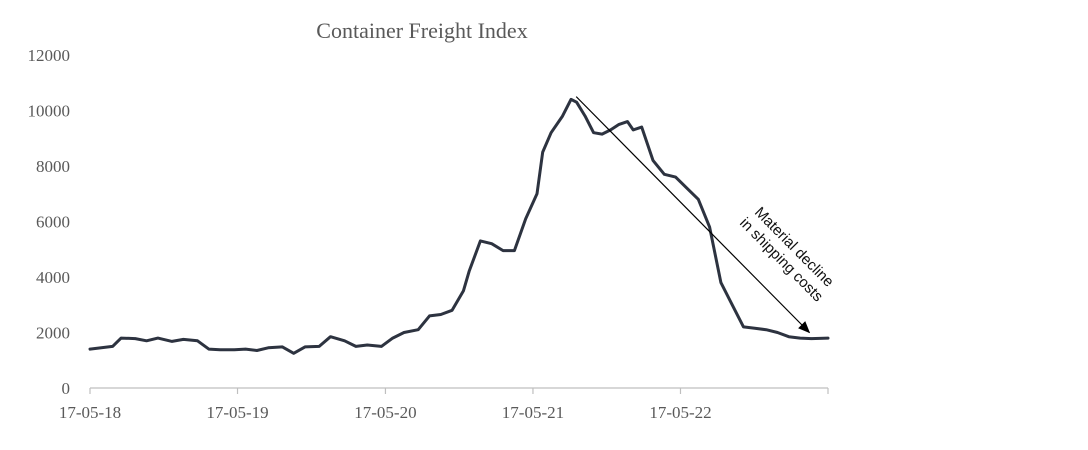 The image size is (1088, 450). What do you see at coordinates (693, 215) in the screenshot?
I see `decline-arrow` at bounding box center [693, 215].